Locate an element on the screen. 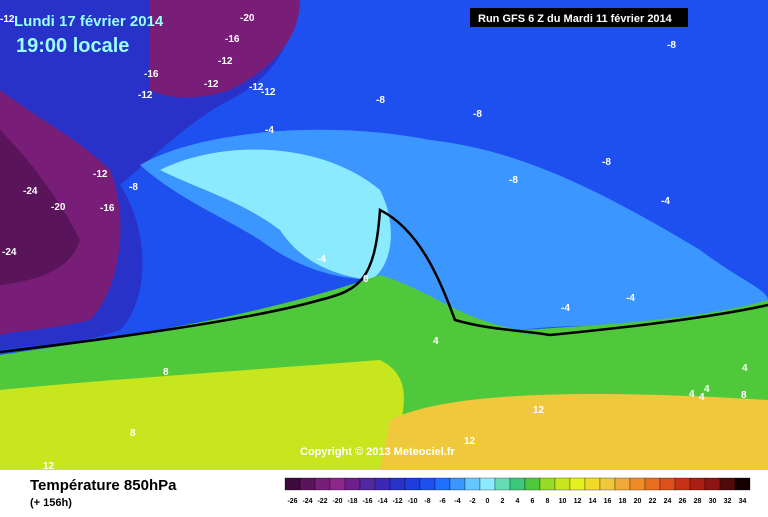  contour-label: 0 is located at coordinates (366, 279).